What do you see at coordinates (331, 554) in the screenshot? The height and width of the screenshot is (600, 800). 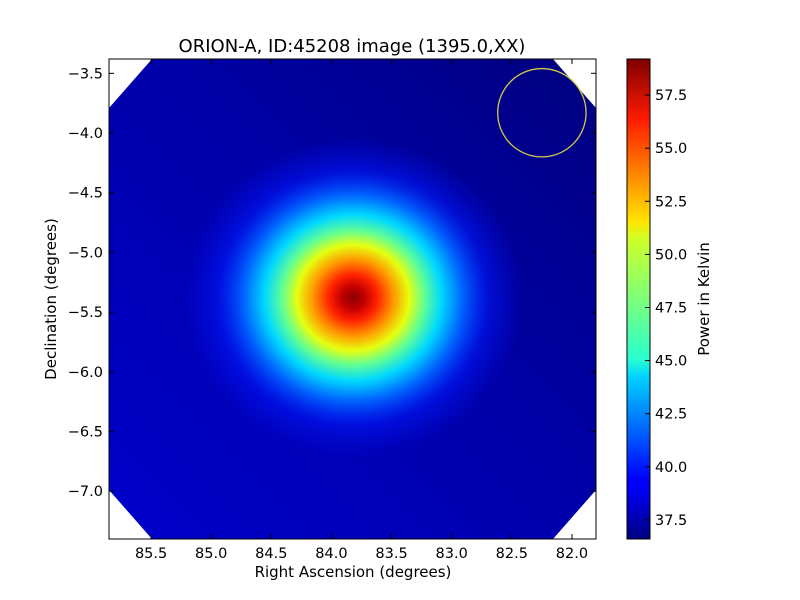 I see `x-tick-label: 84.0` at bounding box center [331, 554].